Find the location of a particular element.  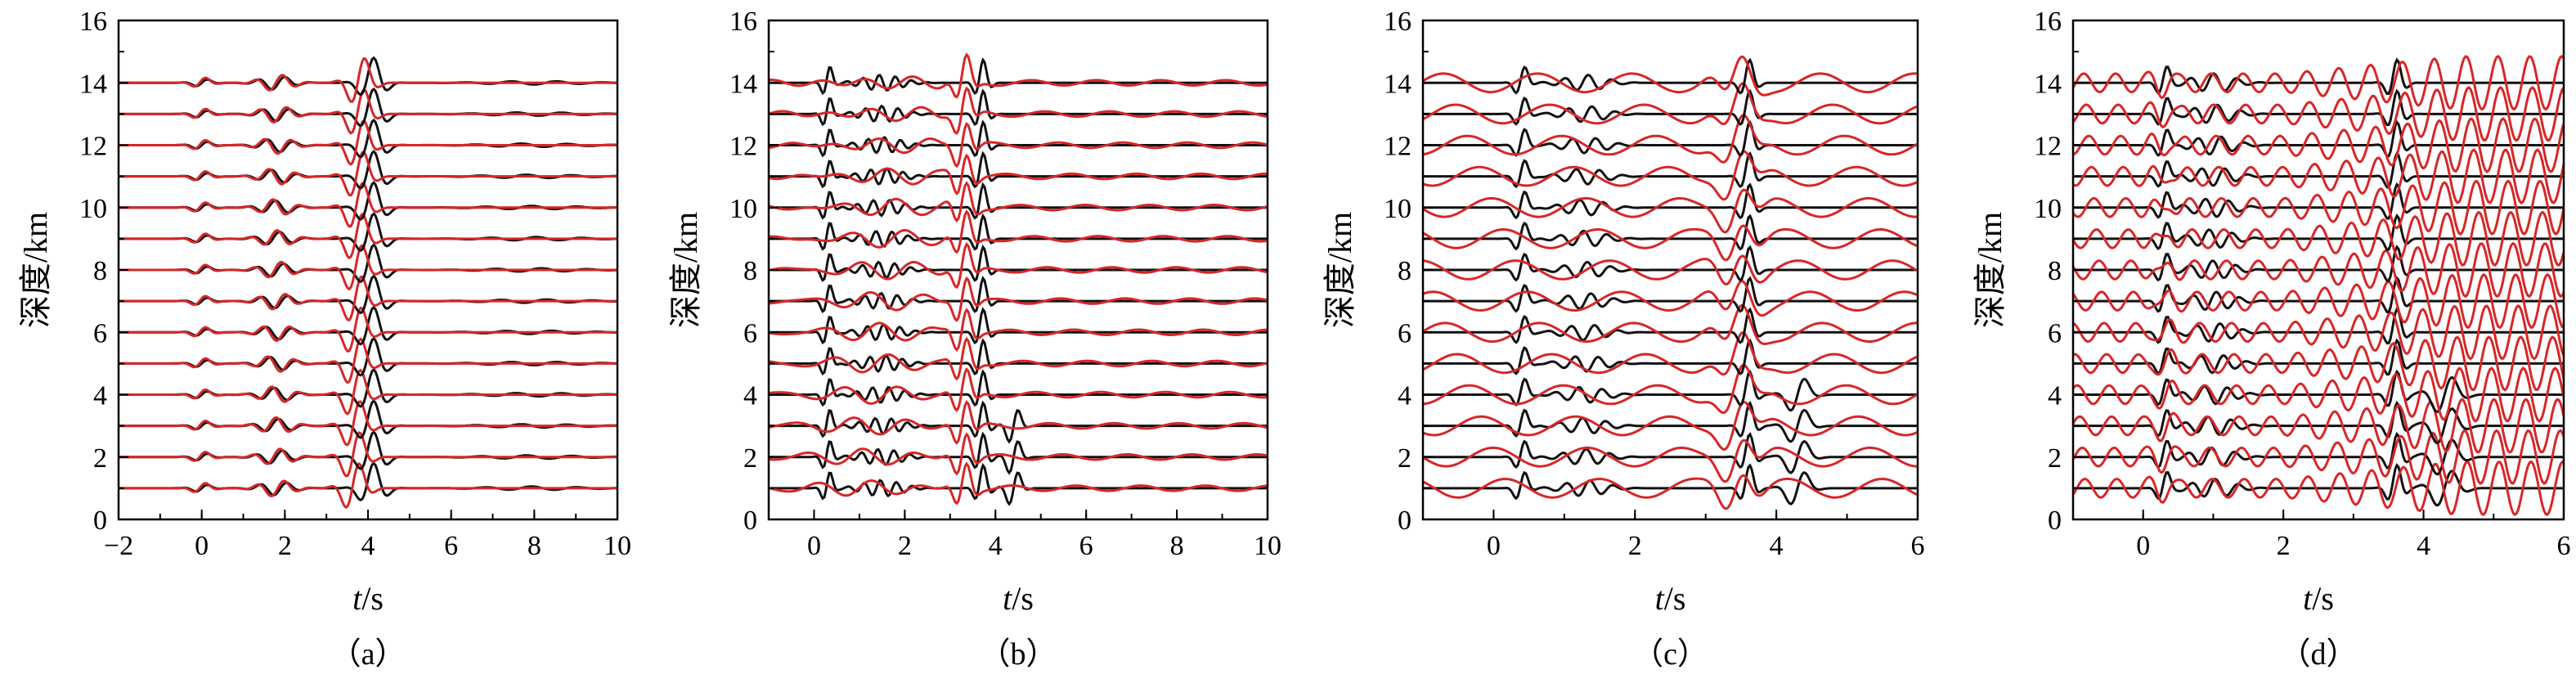

traces is located at coordinates (368, 283).